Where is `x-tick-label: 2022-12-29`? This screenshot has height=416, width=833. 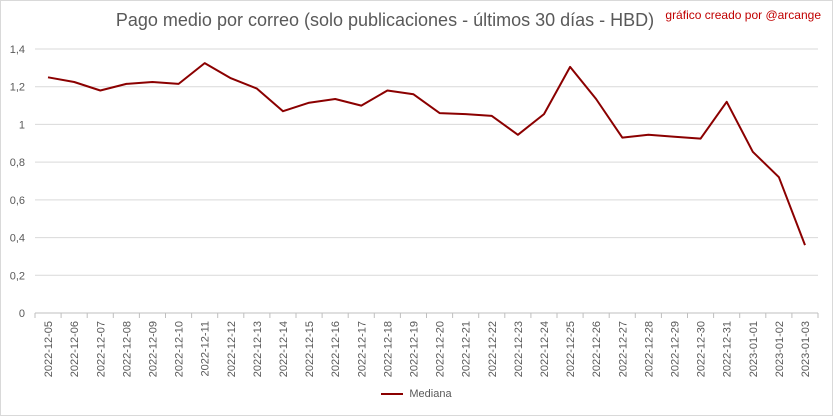 x-tick-label: 2022-12-29 is located at coordinates (675, 349).